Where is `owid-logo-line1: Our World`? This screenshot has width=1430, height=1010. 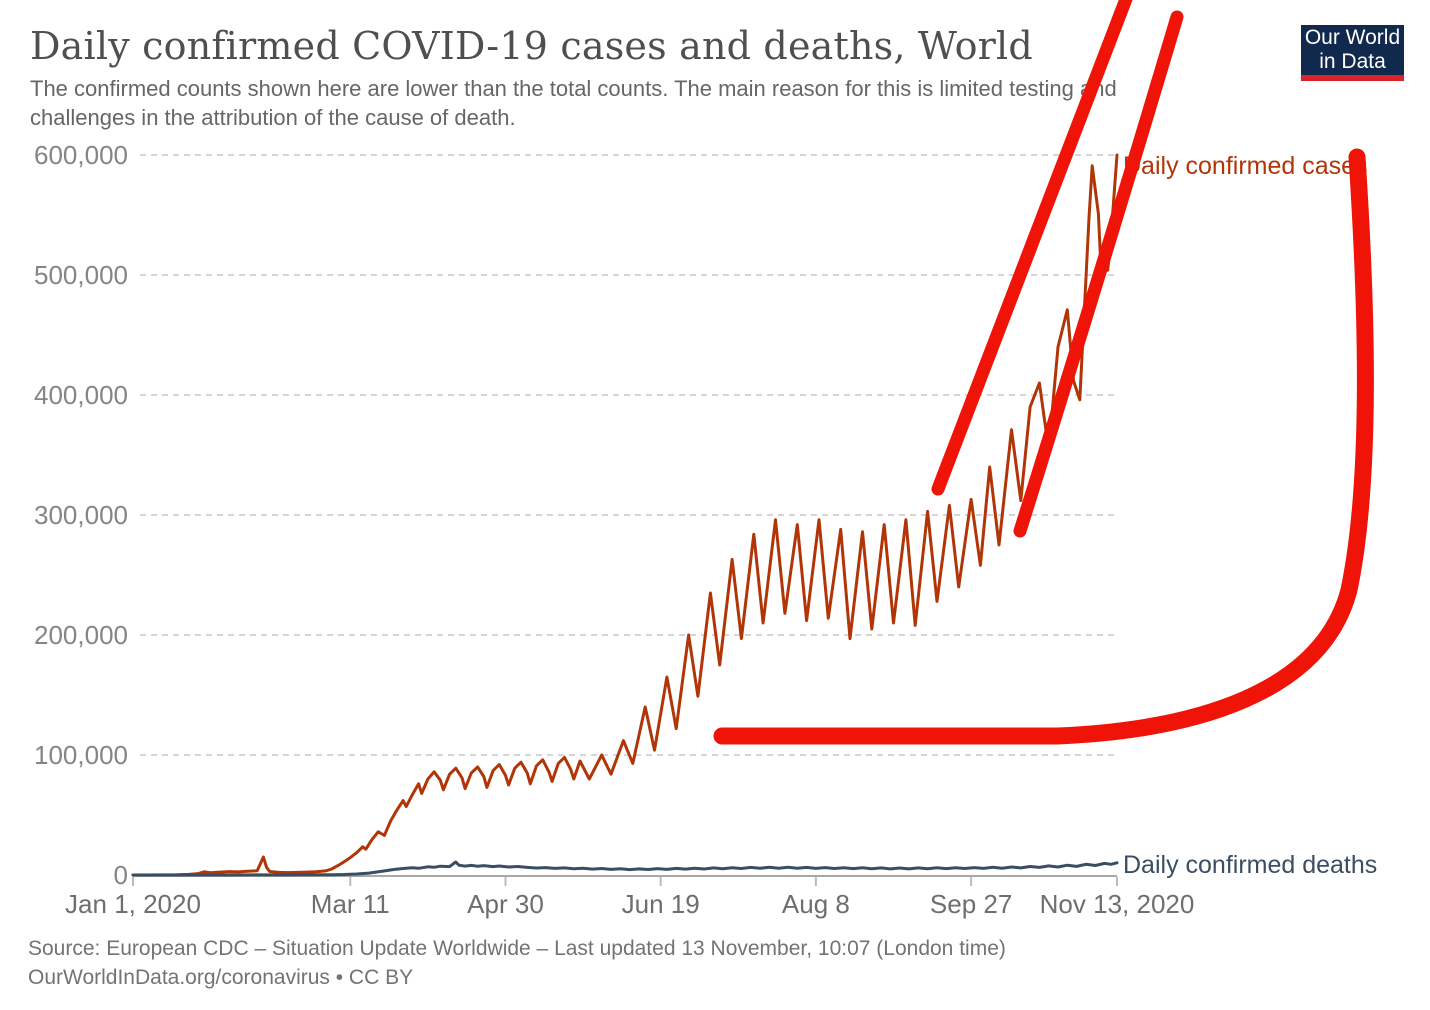 owid-logo-line1: Our World is located at coordinates (1352, 37).